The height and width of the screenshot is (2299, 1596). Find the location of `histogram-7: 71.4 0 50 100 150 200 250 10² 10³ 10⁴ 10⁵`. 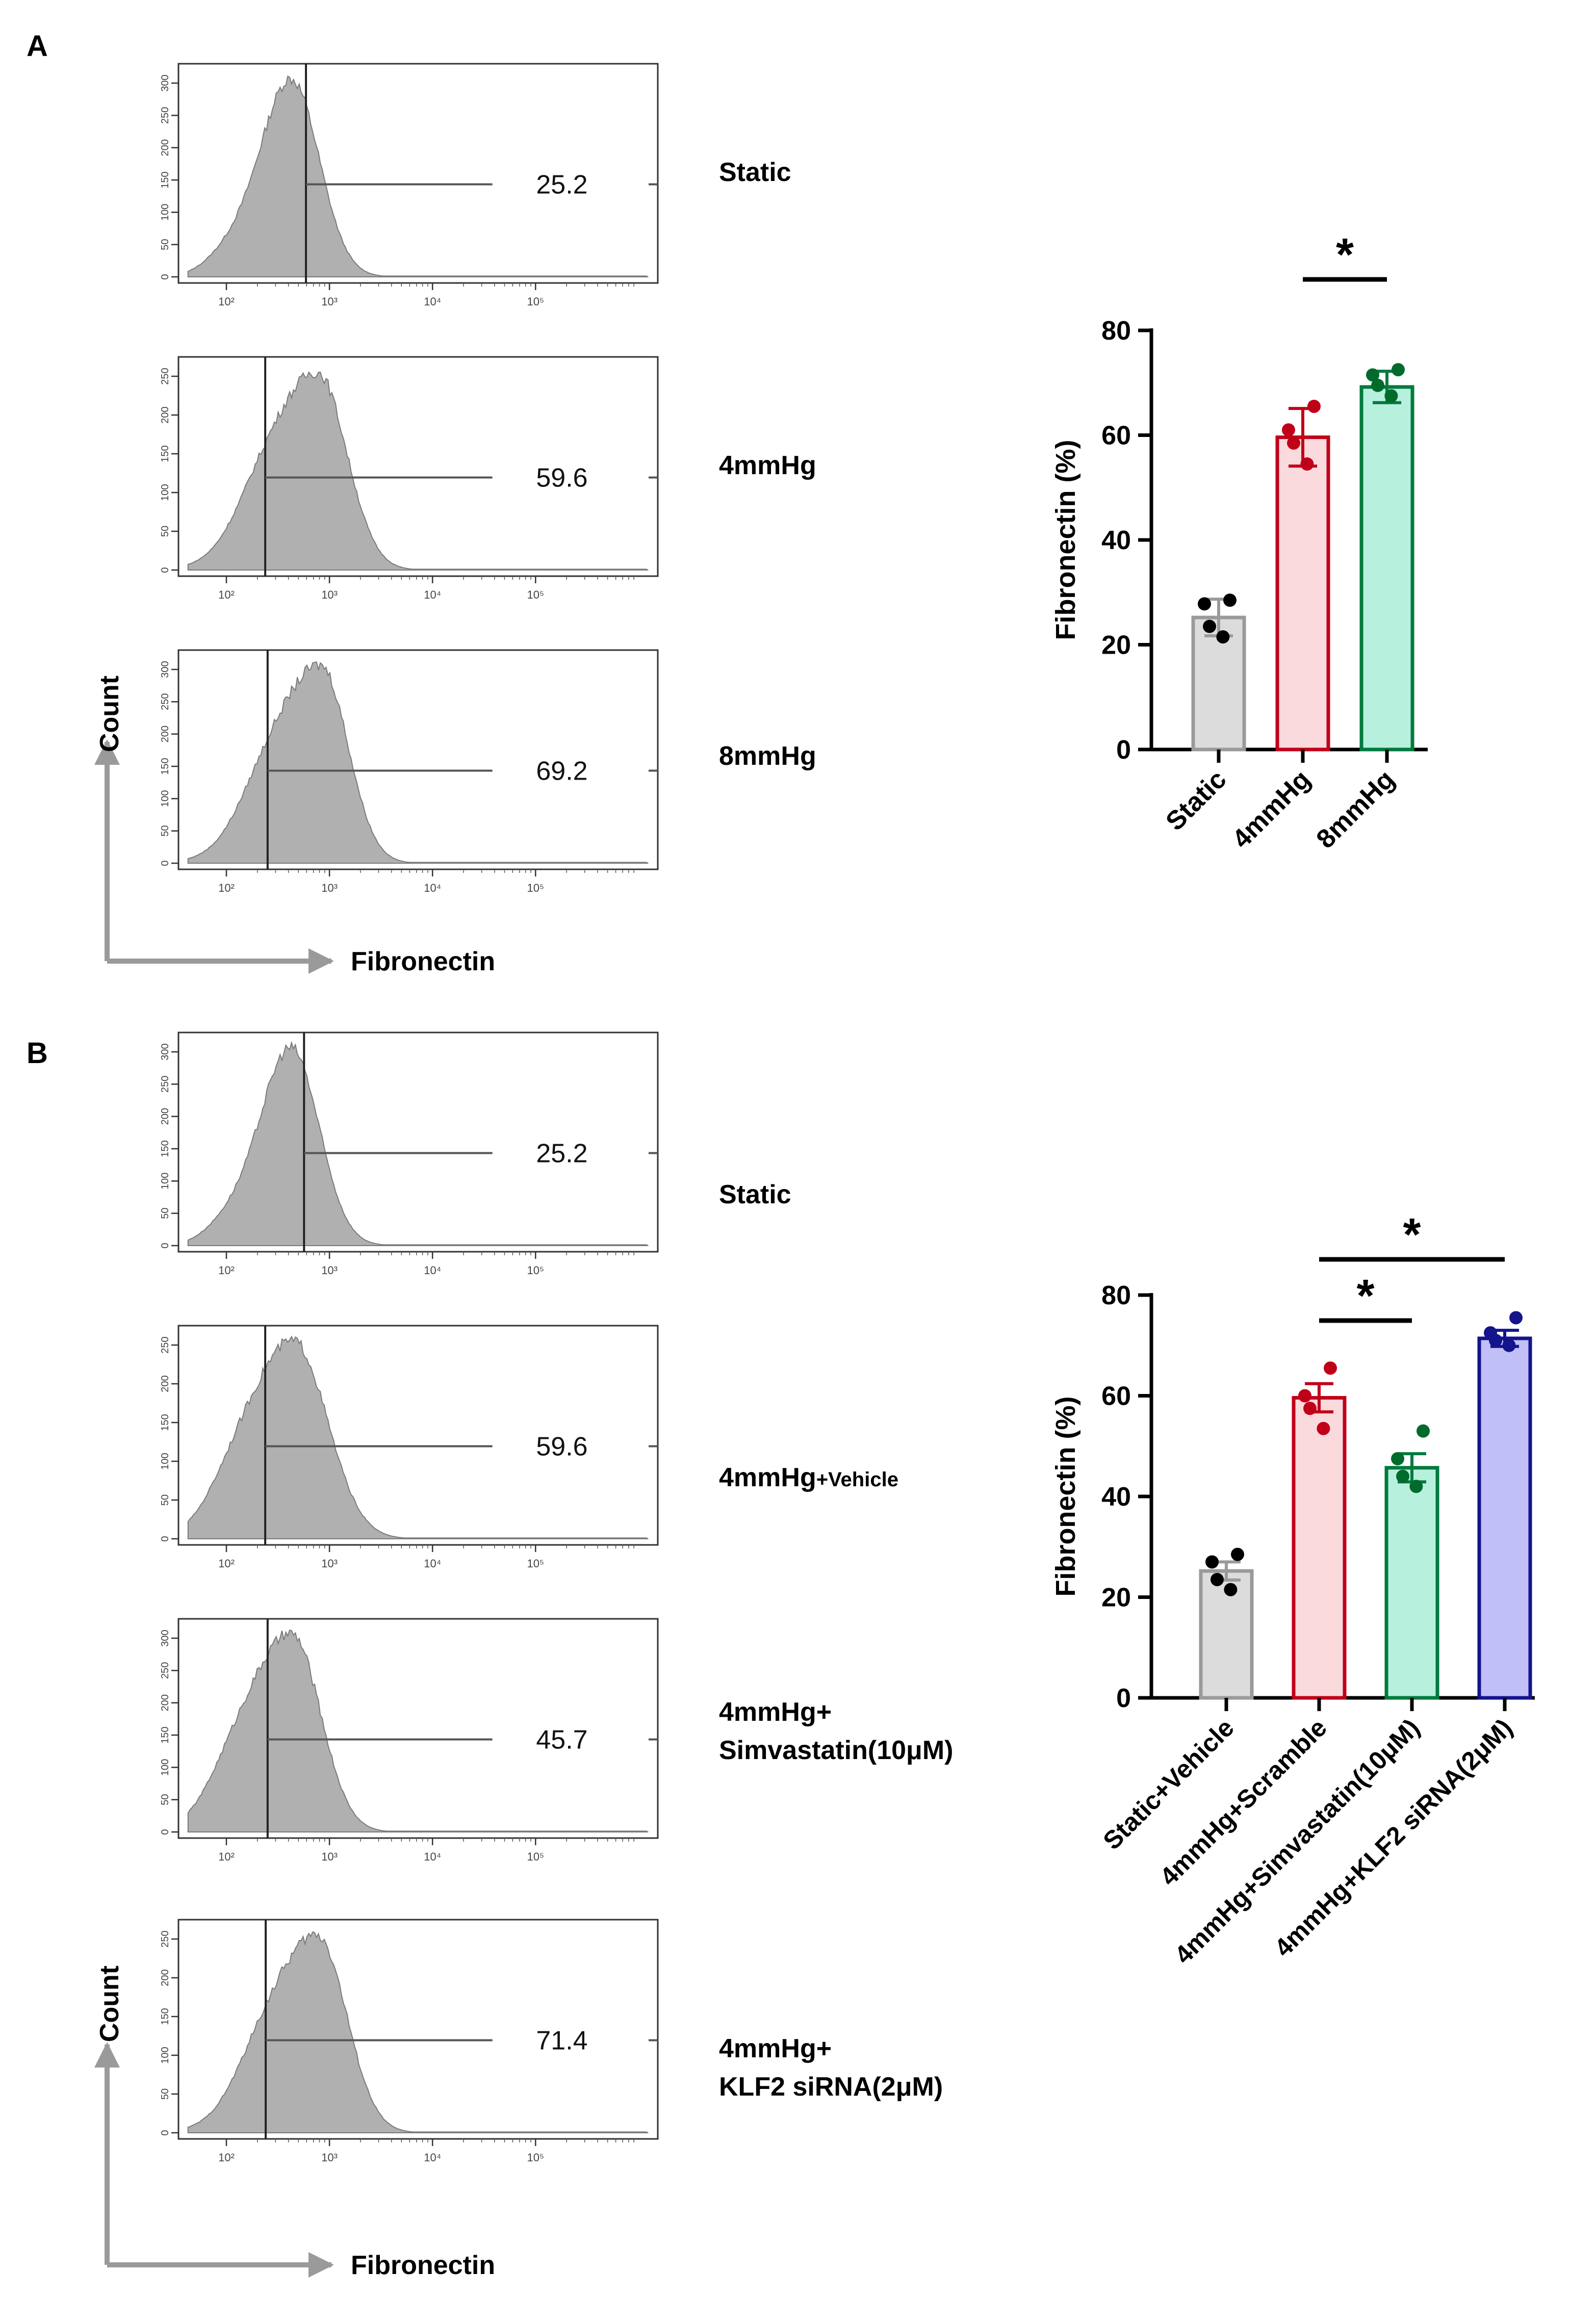

histogram-7: 71.4 0 50 100 150 200 250 10² 10³ 10⁴ 10⁵ is located at coordinates (409, 2041).